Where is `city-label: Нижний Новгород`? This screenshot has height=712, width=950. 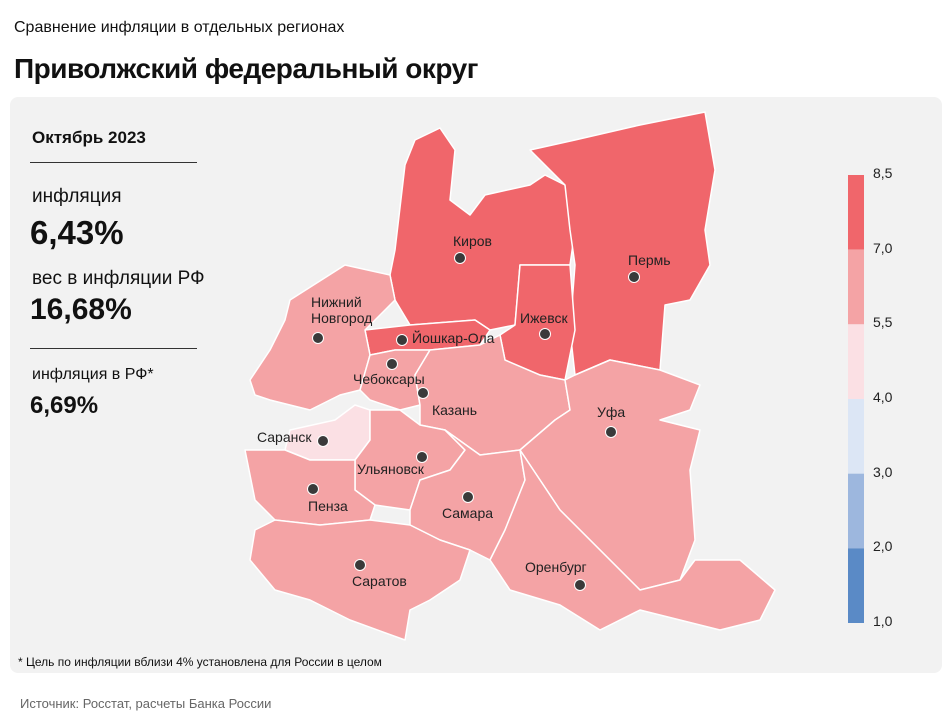
city-label: Нижний Новгород is located at coordinates (342, 310).